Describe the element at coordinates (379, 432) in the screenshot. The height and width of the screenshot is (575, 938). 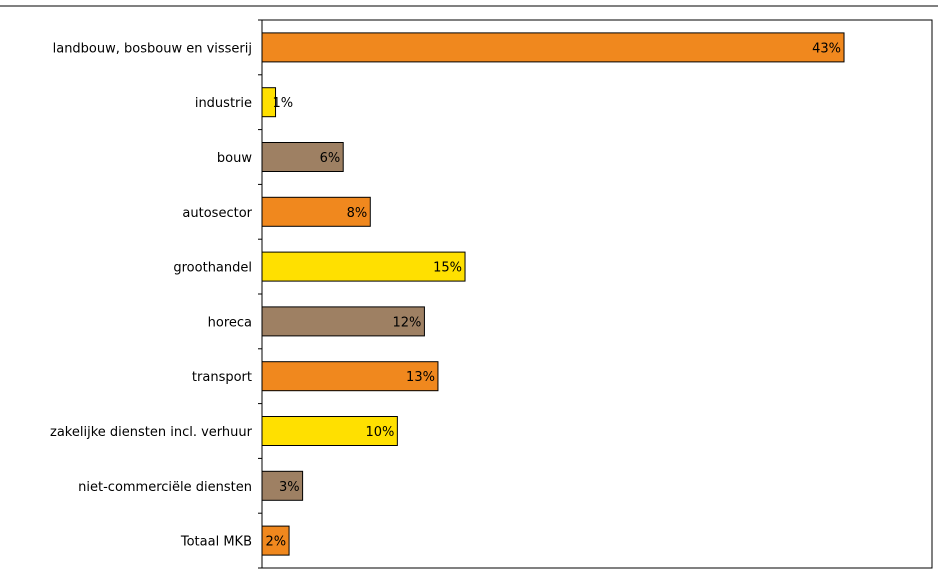
I see `value-label: 10%` at that location.